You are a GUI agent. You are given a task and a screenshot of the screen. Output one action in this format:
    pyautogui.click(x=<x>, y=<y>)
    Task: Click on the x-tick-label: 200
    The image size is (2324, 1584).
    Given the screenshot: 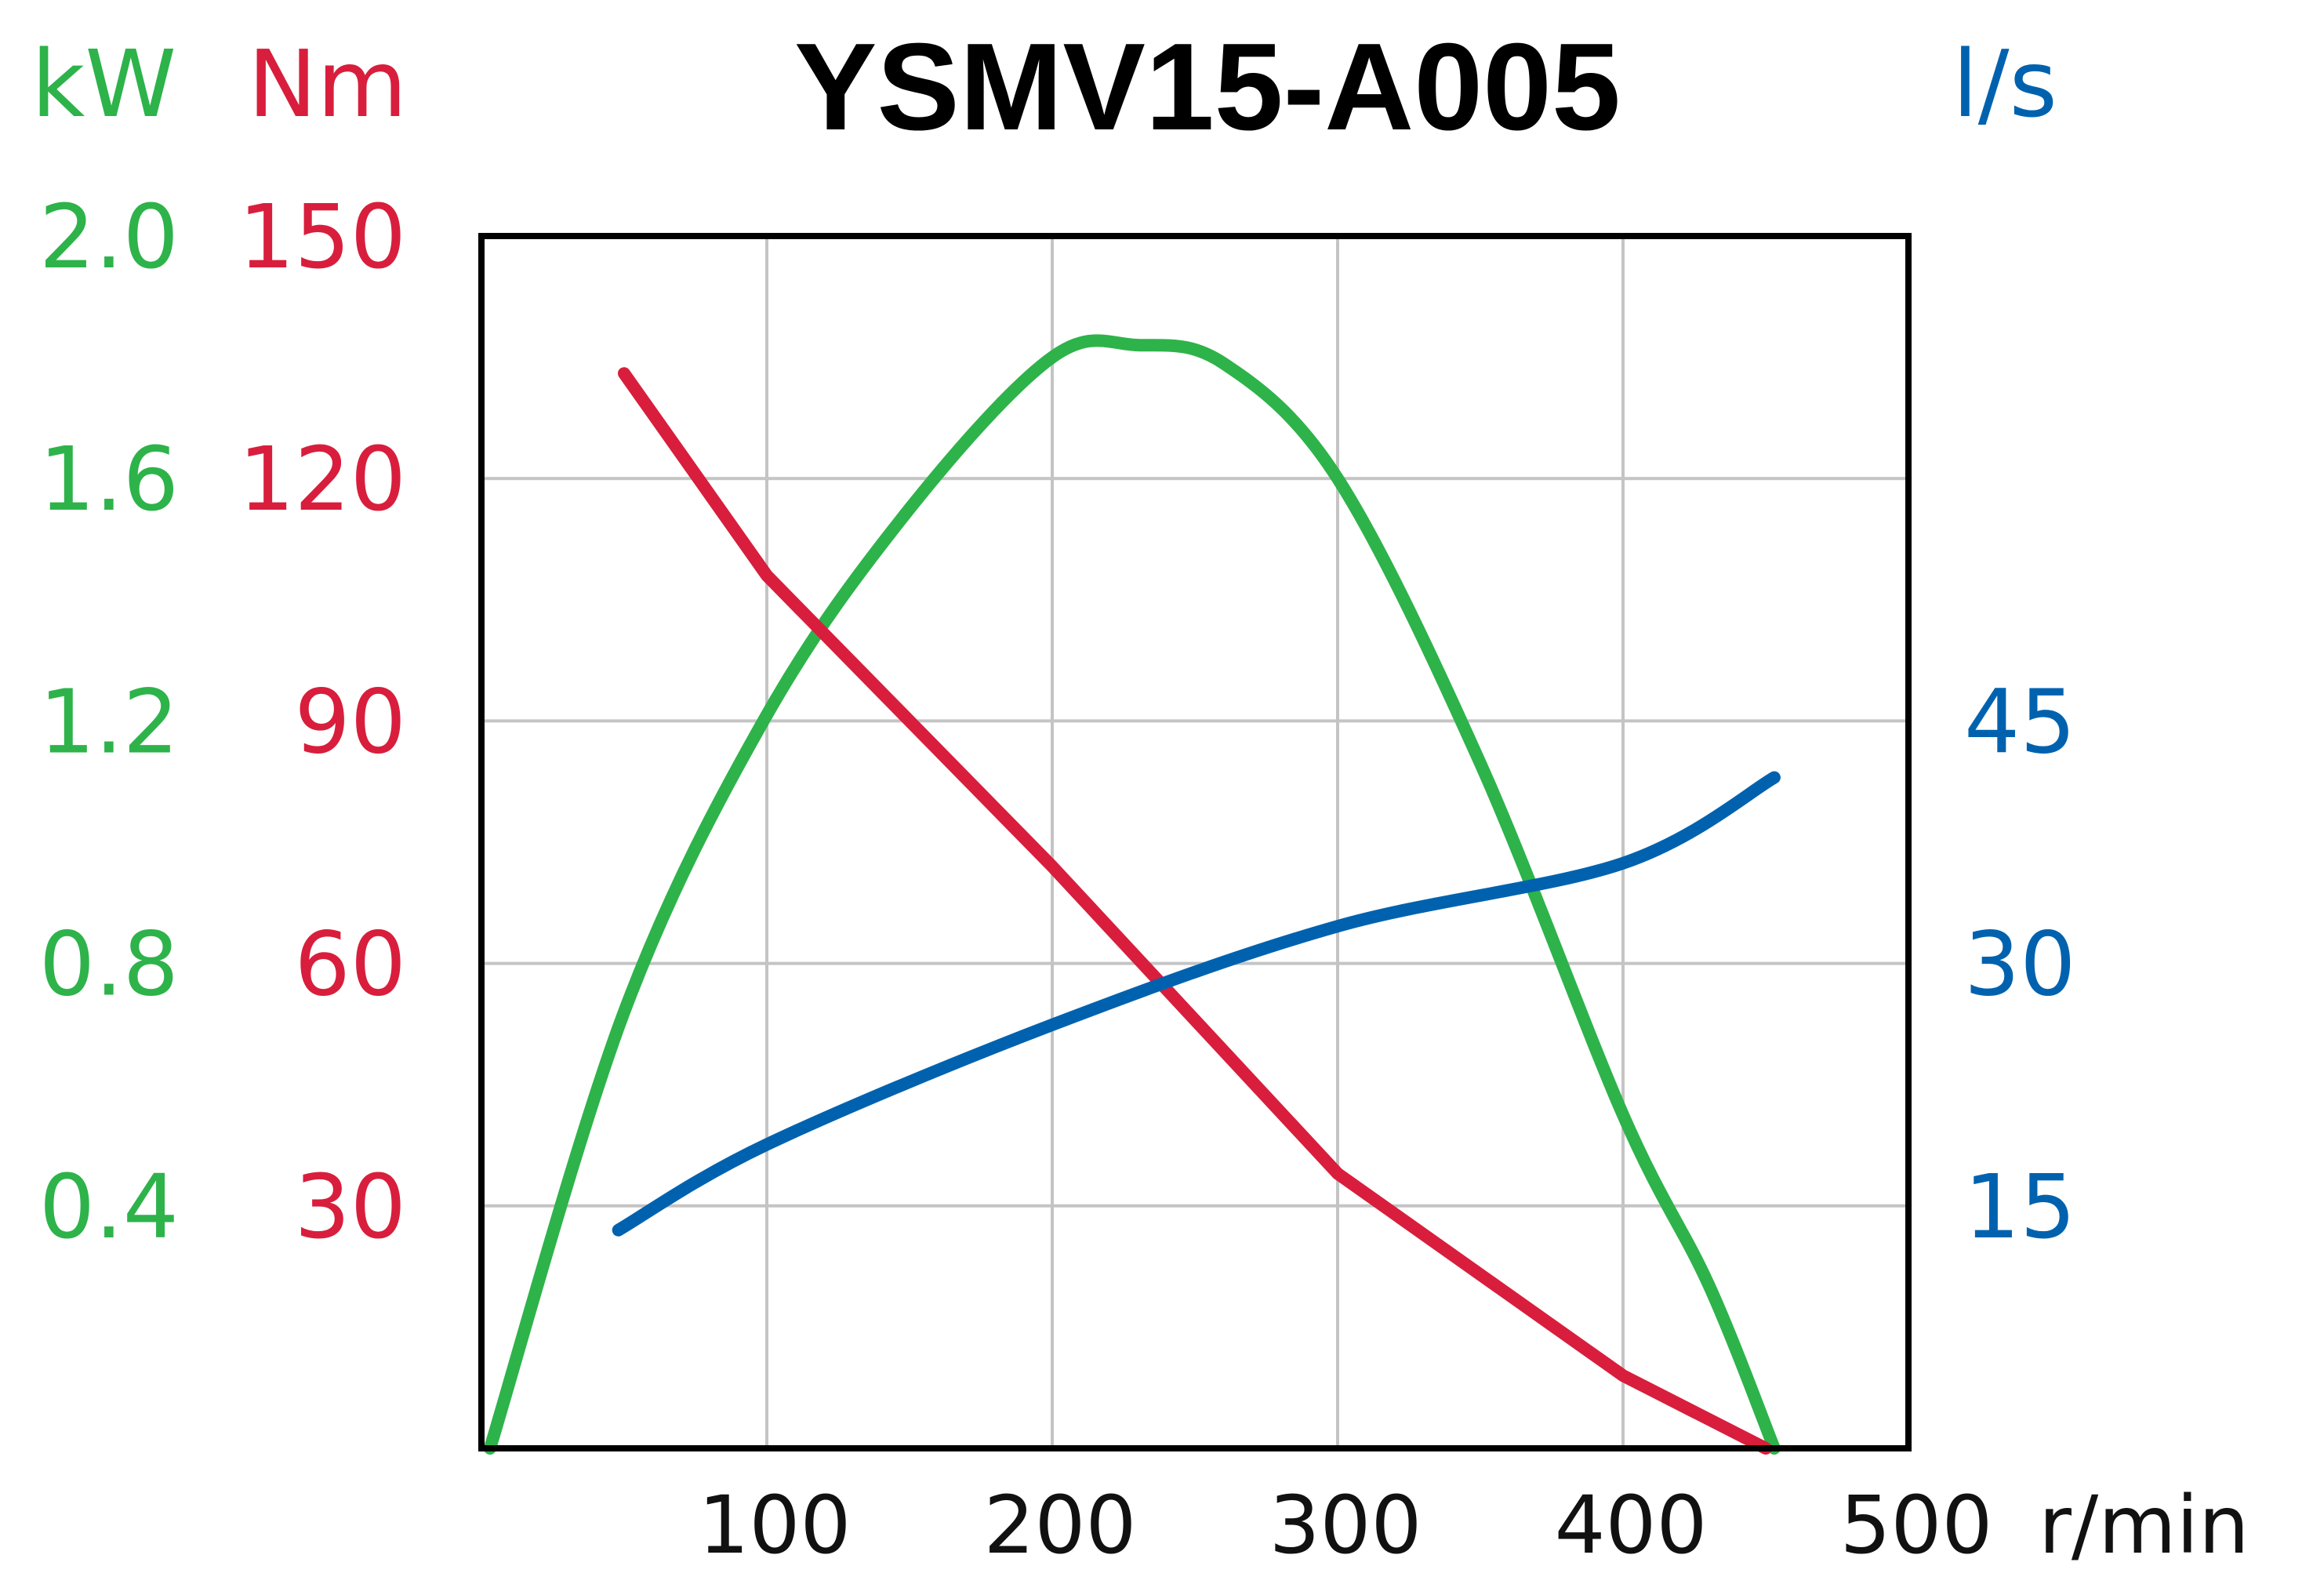 What is the action you would take?
    pyautogui.click(x=1060, y=1525)
    